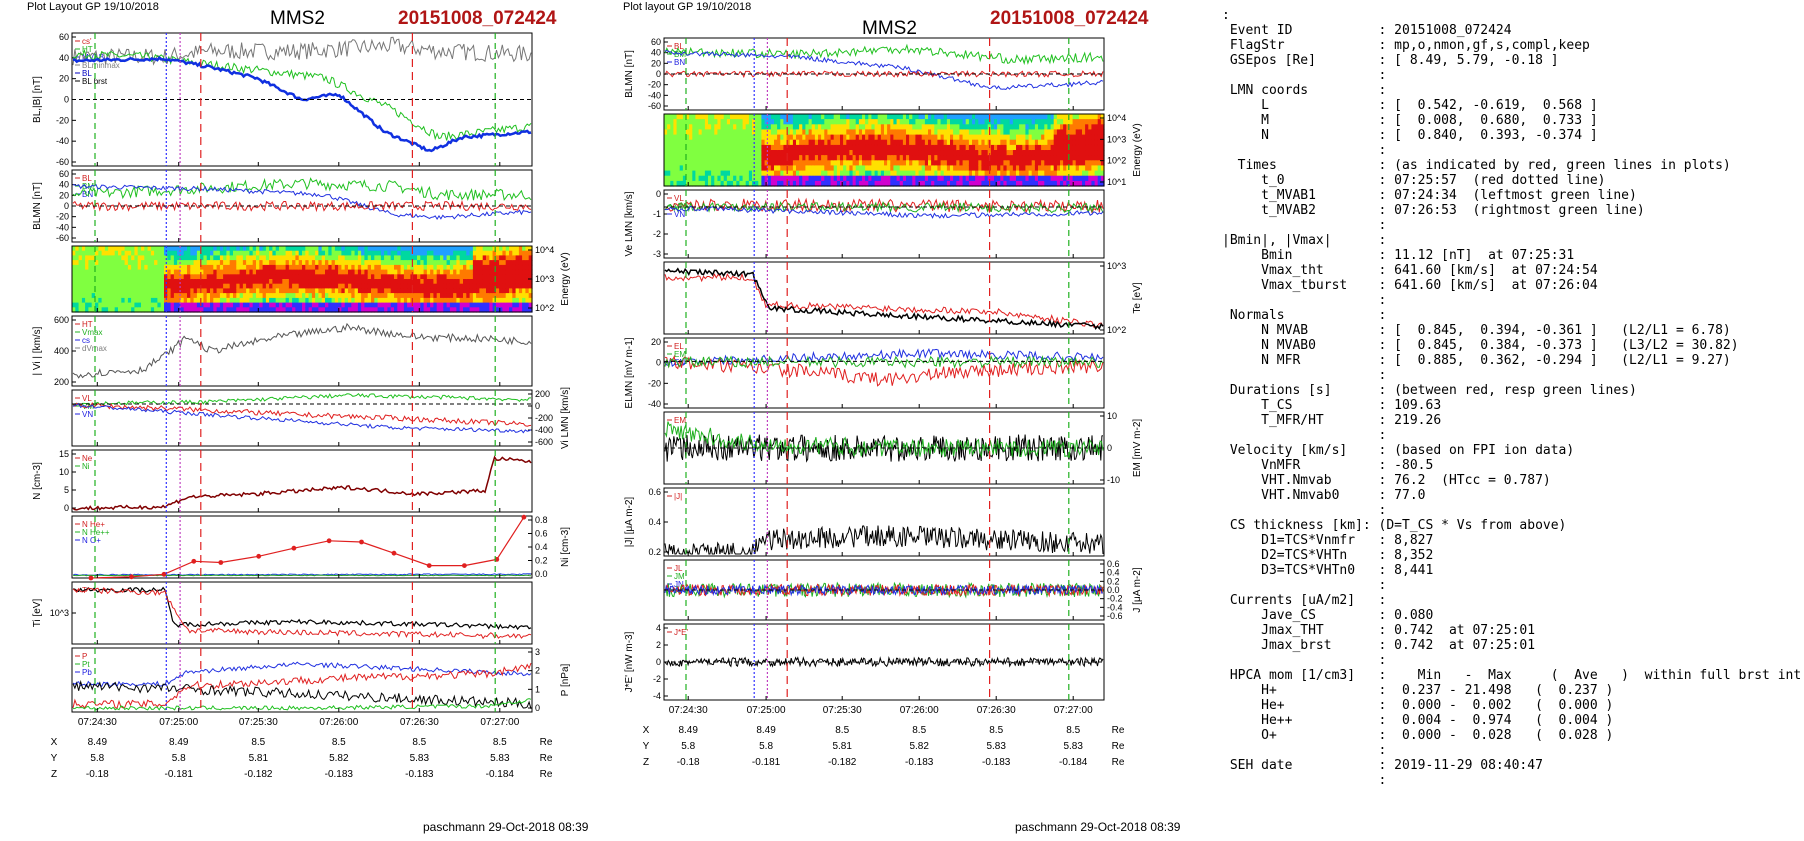 The width and height of the screenshot is (1804, 841). What do you see at coordinates (84, 656) in the screenshot?
I see `legend-entry: P` at bounding box center [84, 656].